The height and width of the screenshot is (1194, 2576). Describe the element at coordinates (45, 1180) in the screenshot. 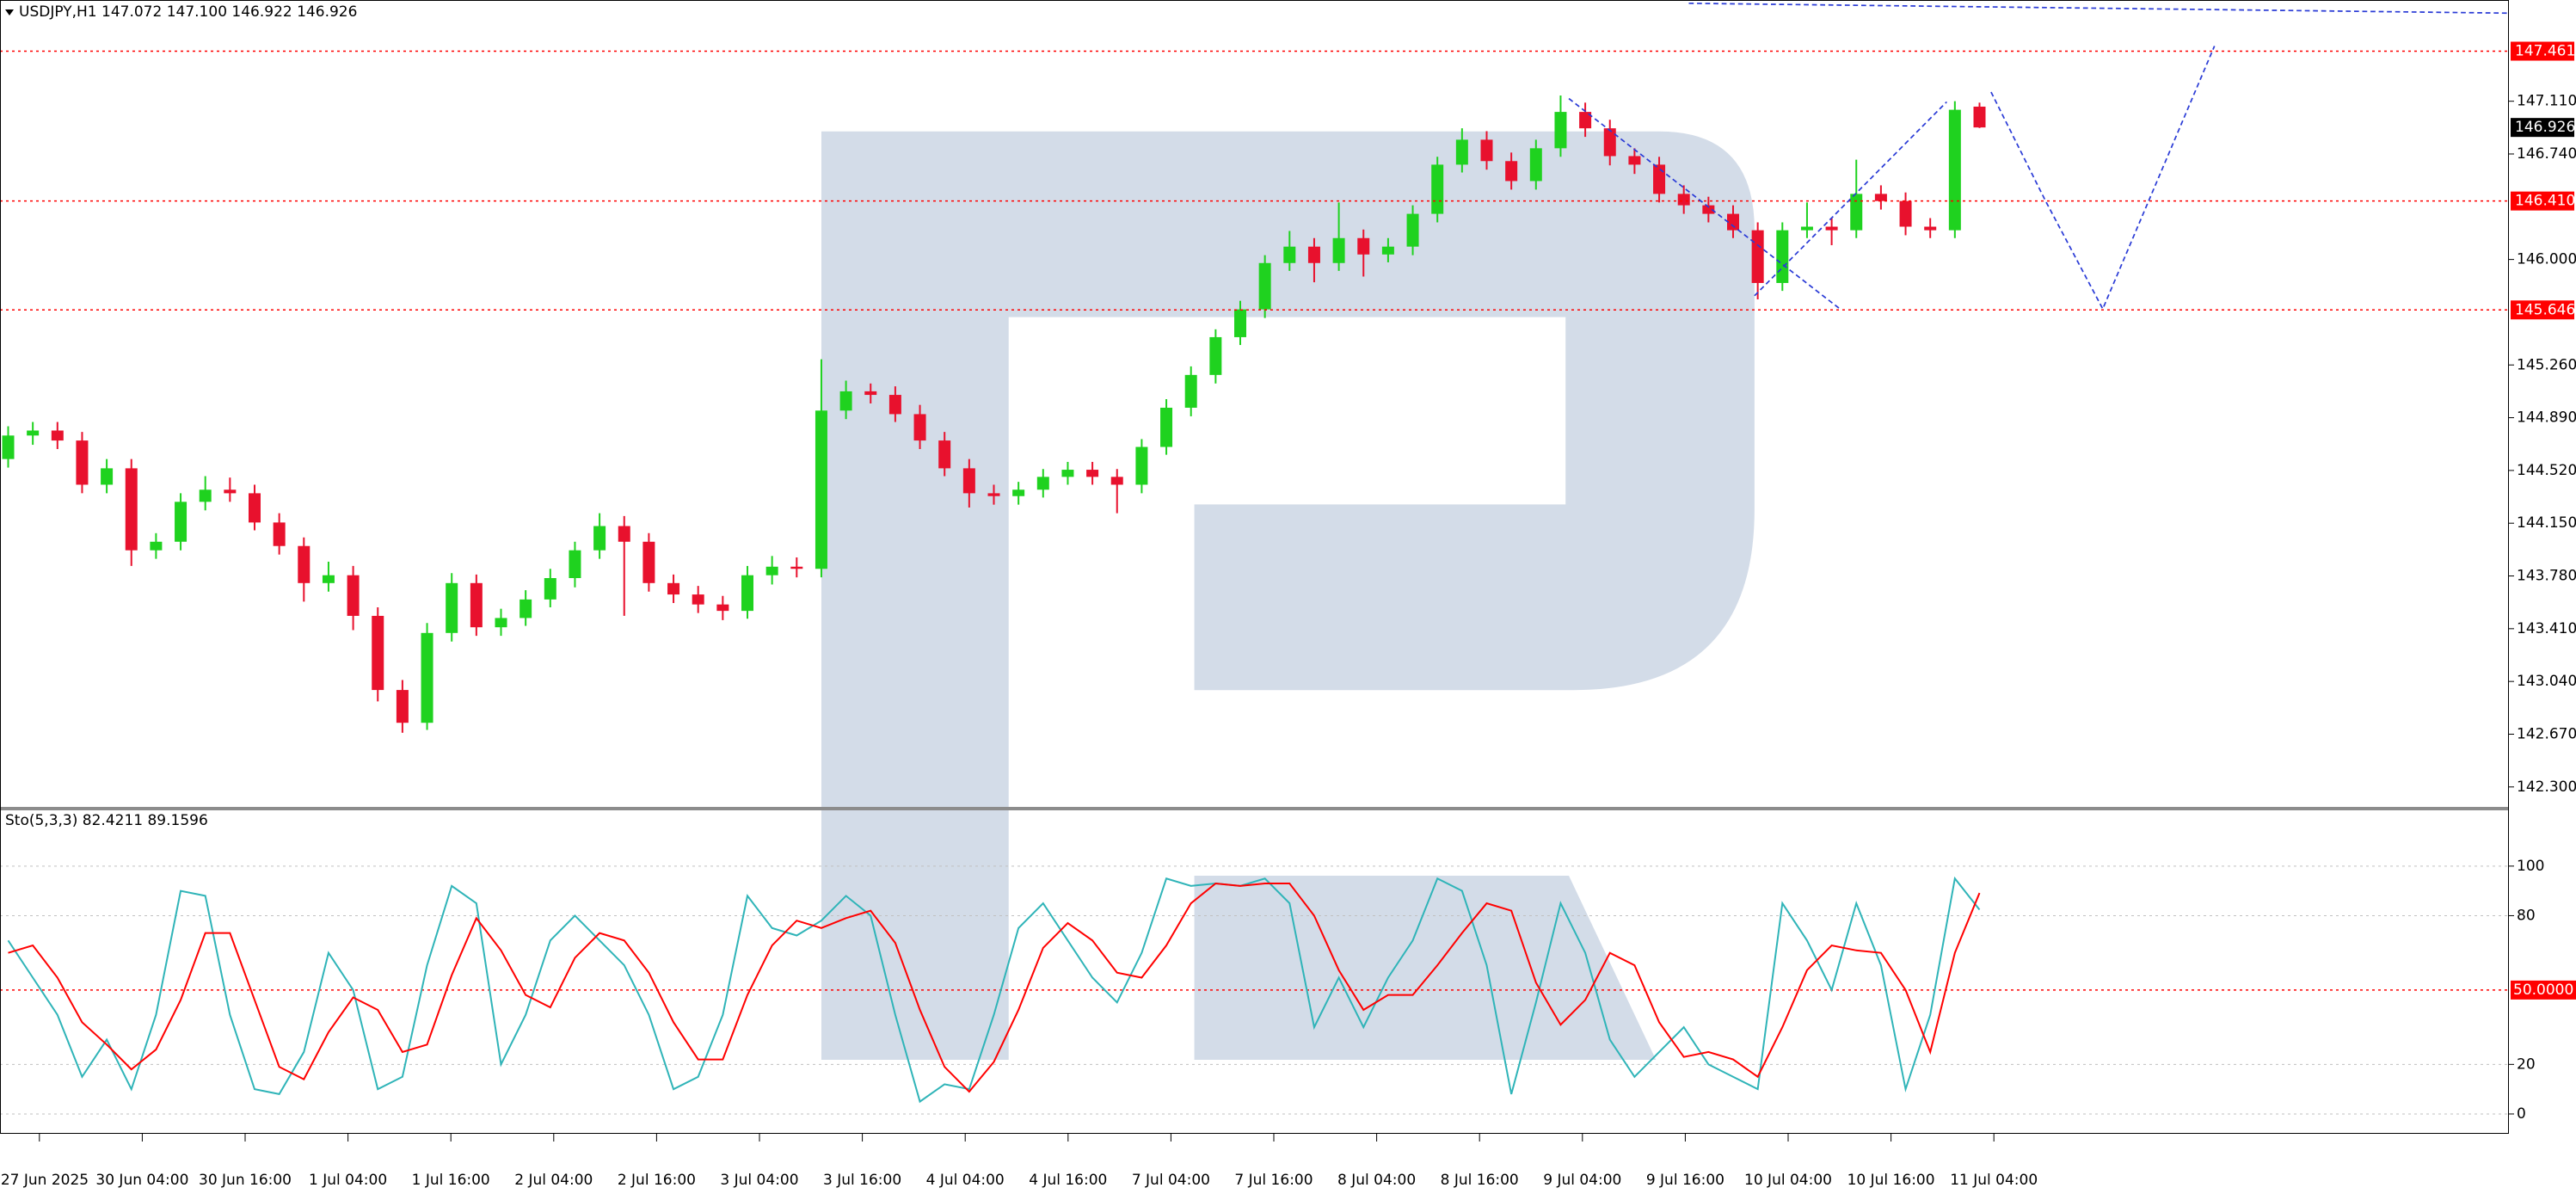

I see `x-tick-label: 27 Jun 2025` at that location.